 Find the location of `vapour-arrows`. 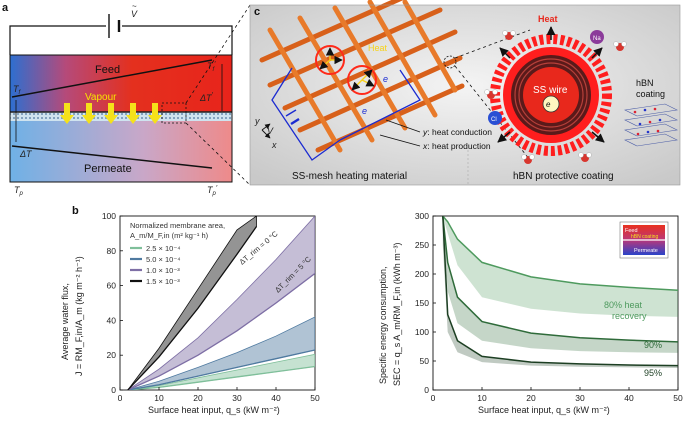

vapour-arrows is located at coordinates (111, 113).